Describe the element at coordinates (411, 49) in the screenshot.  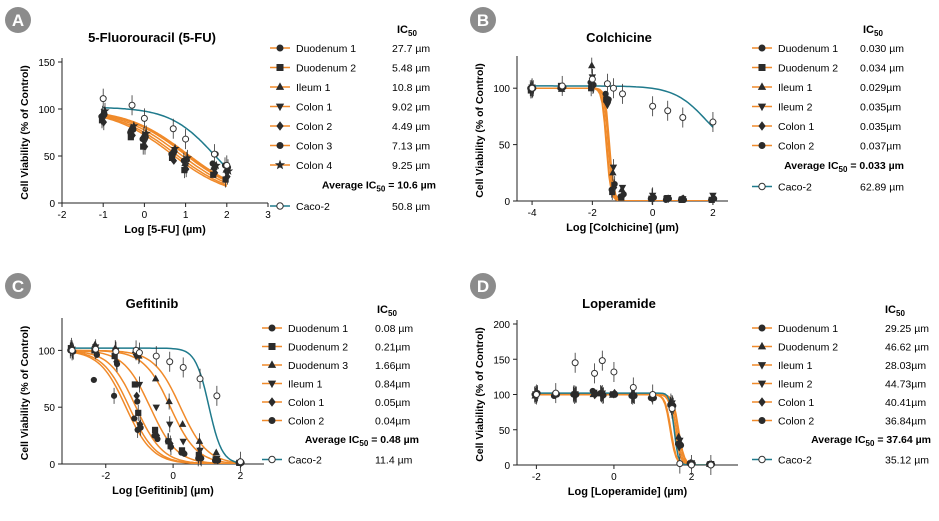
I see `legend-ic50: 27.7 µm` at that location.